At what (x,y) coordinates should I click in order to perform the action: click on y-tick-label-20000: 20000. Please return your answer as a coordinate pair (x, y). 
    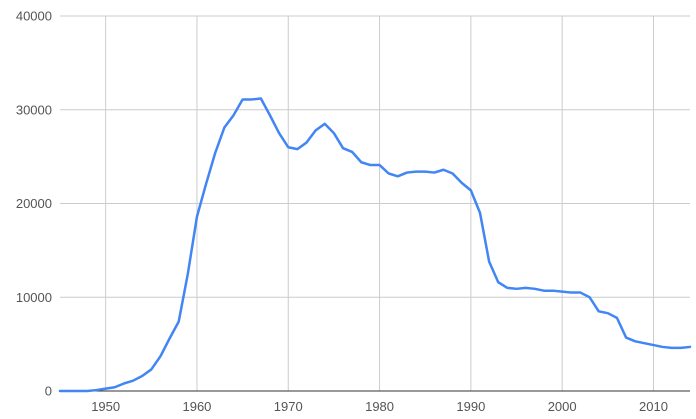
    Looking at the image, I should click on (34, 203).